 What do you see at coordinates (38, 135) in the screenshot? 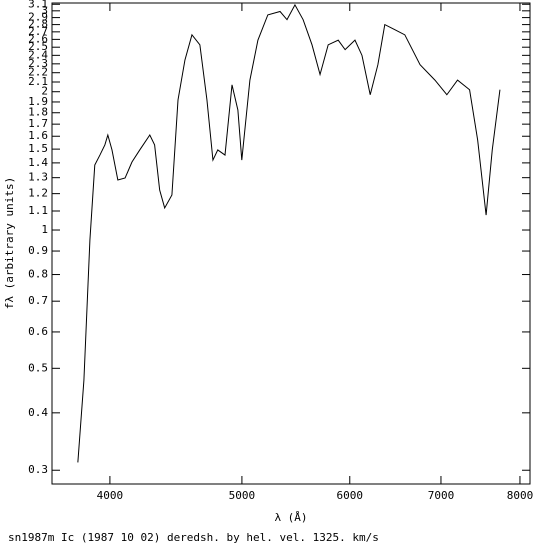
I see `y-tick-label: 1.6` at bounding box center [38, 135].